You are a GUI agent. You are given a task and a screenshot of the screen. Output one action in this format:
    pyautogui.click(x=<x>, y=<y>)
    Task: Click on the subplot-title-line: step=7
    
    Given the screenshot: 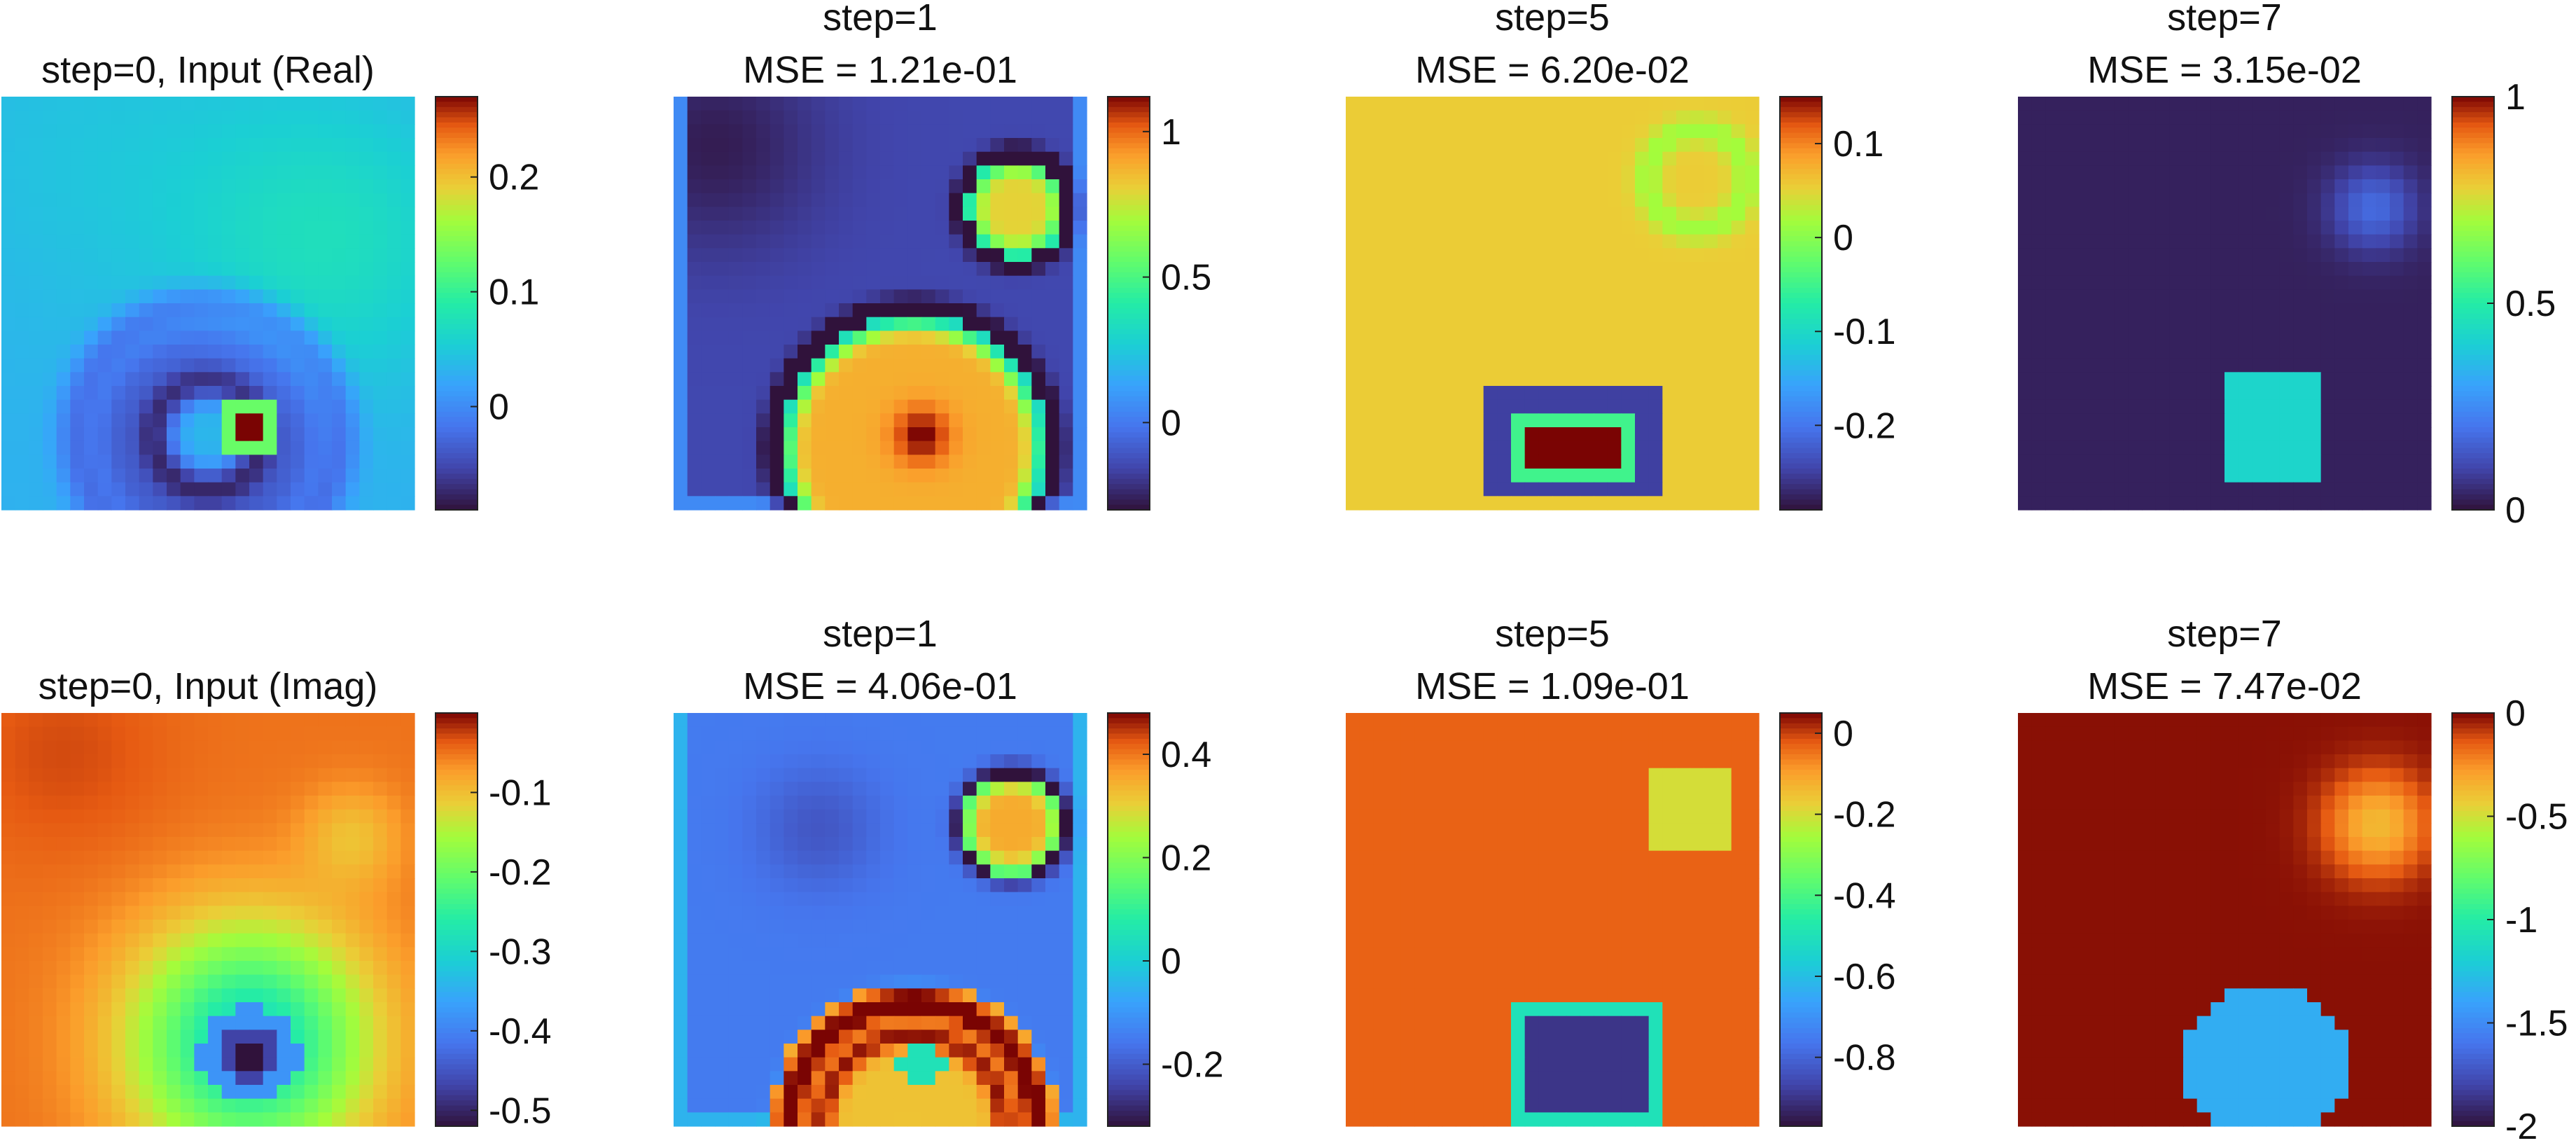 What is the action you would take?
    pyautogui.click(x=2224, y=19)
    